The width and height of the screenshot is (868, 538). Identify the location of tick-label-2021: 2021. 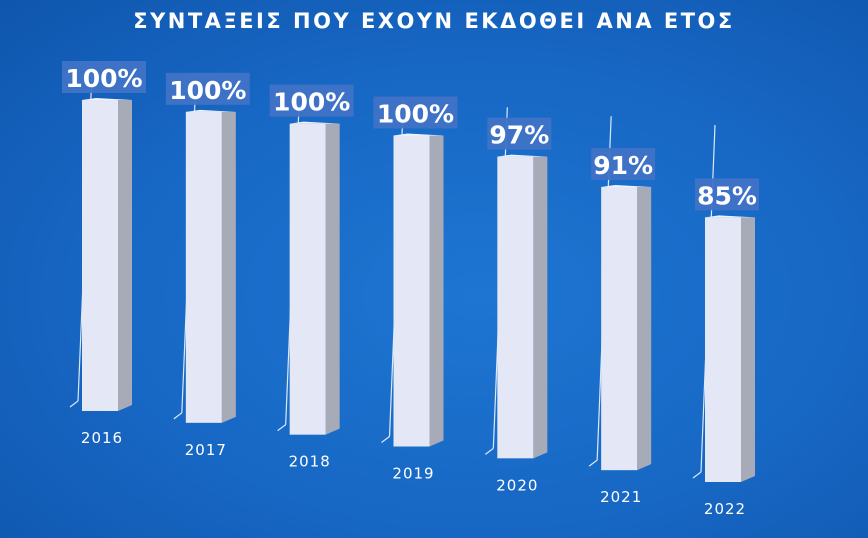
(621, 497).